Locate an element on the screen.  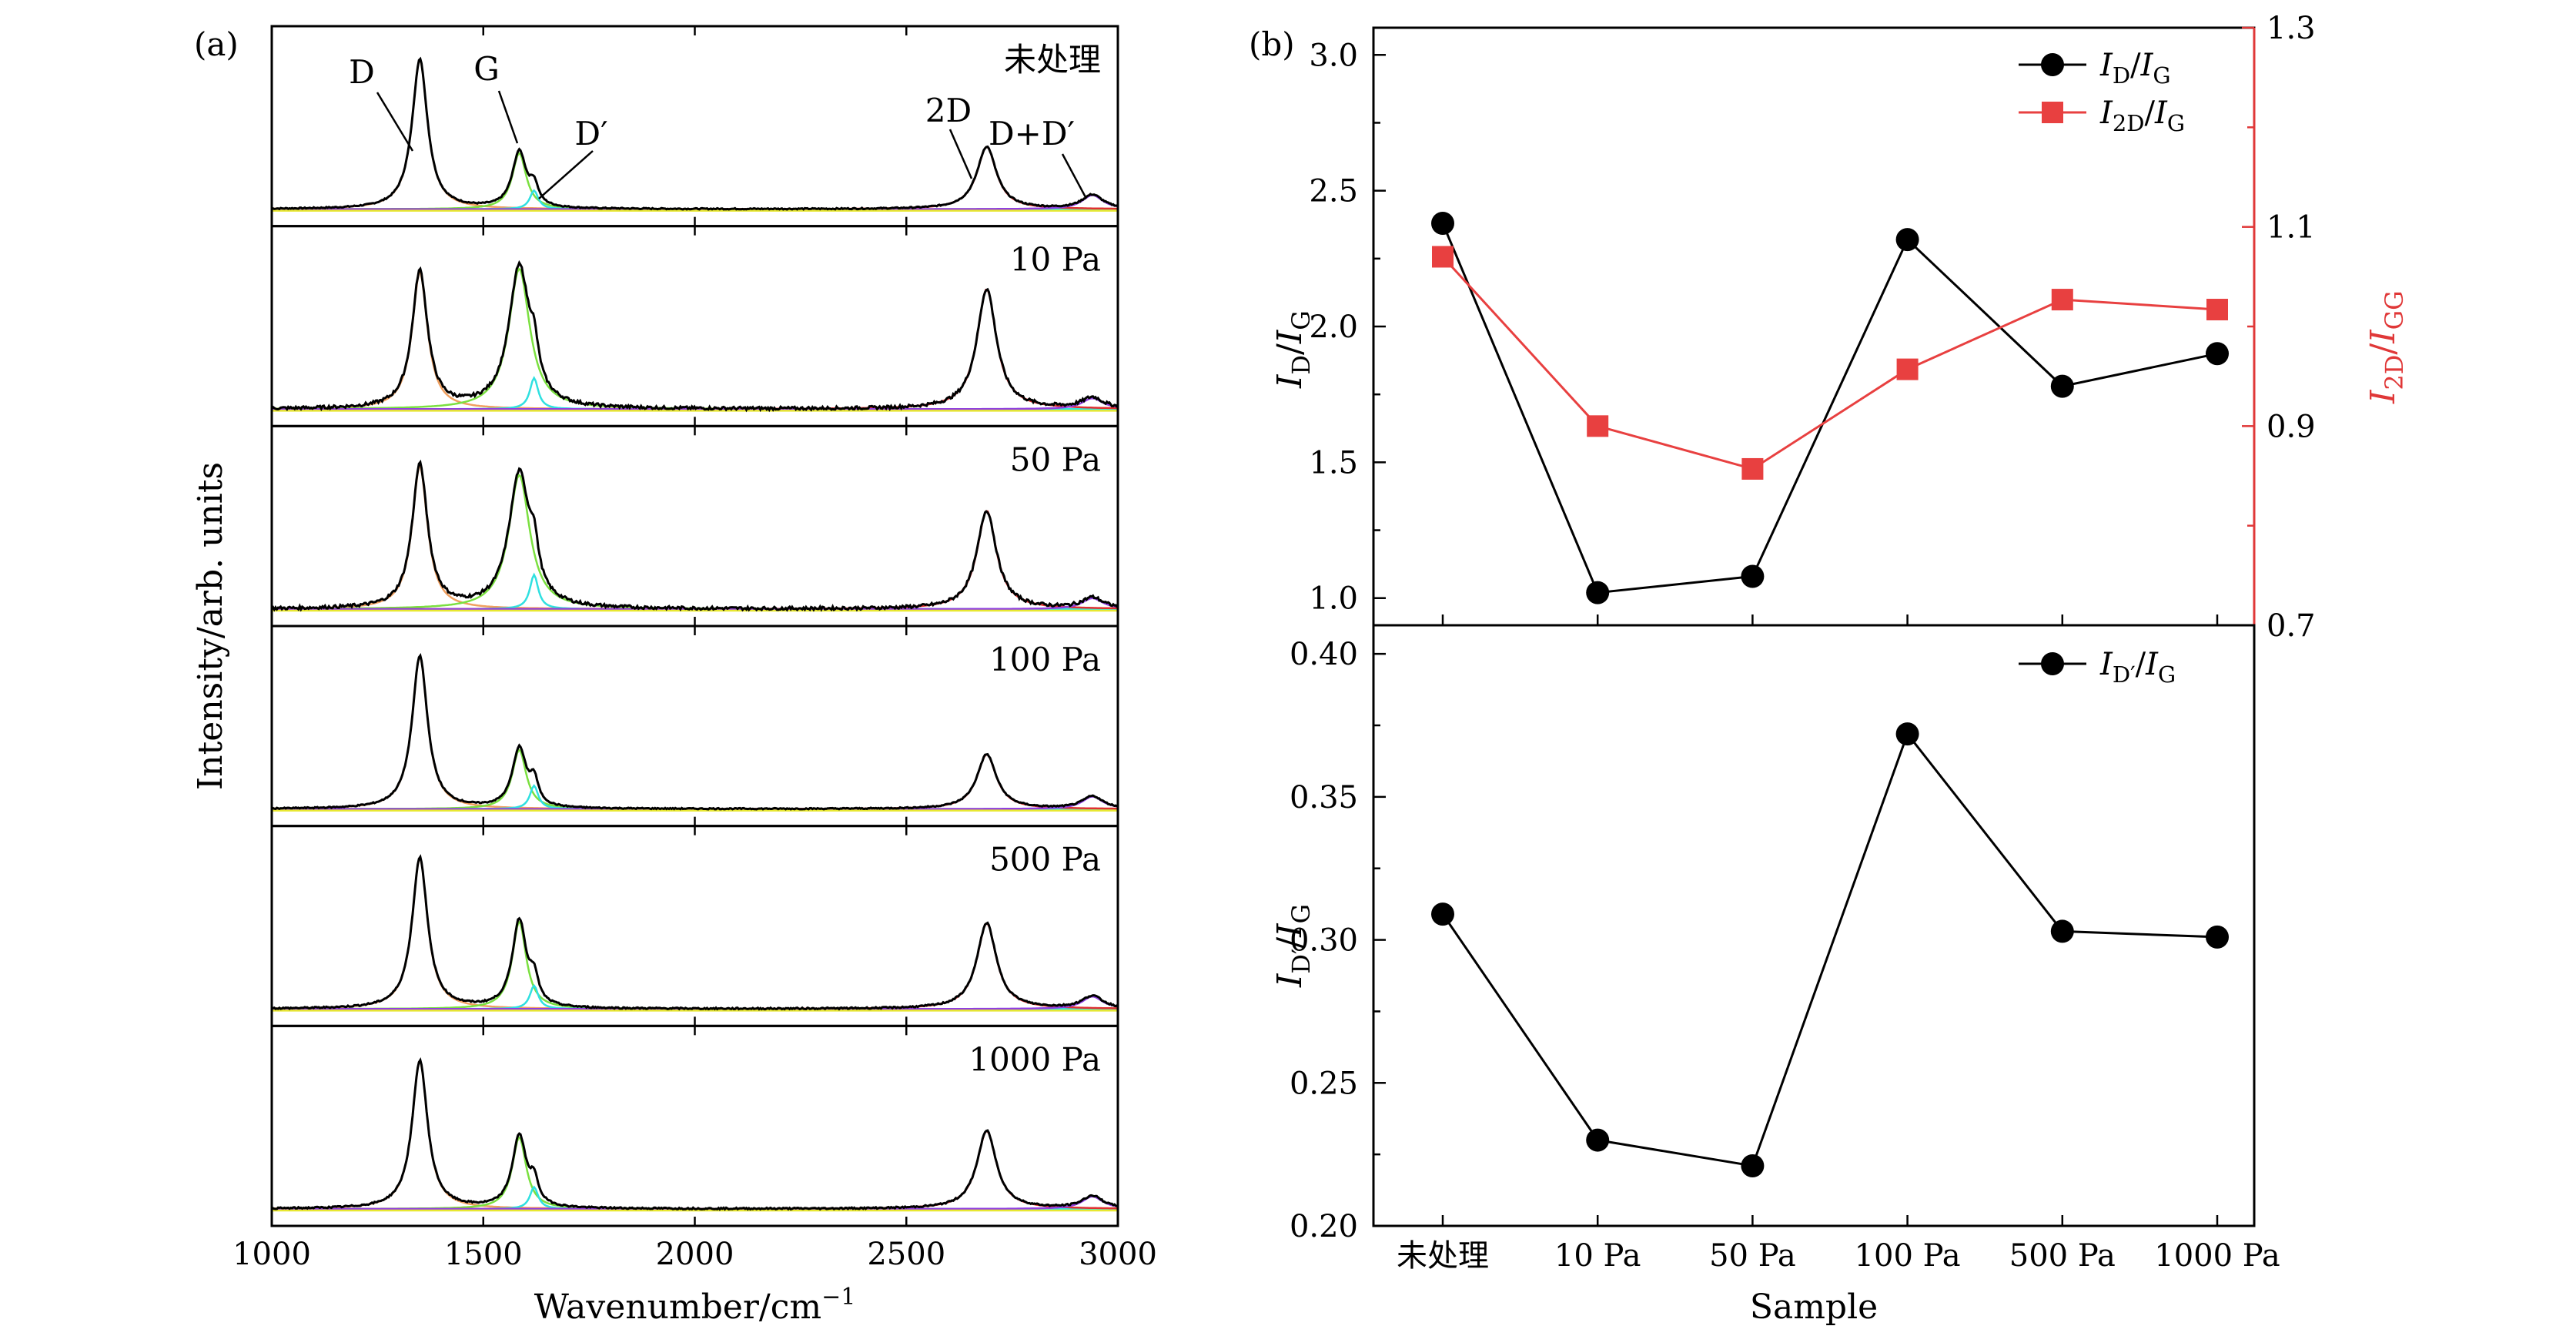
spectrum-1: 10 Pa is located at coordinates (695, 326).